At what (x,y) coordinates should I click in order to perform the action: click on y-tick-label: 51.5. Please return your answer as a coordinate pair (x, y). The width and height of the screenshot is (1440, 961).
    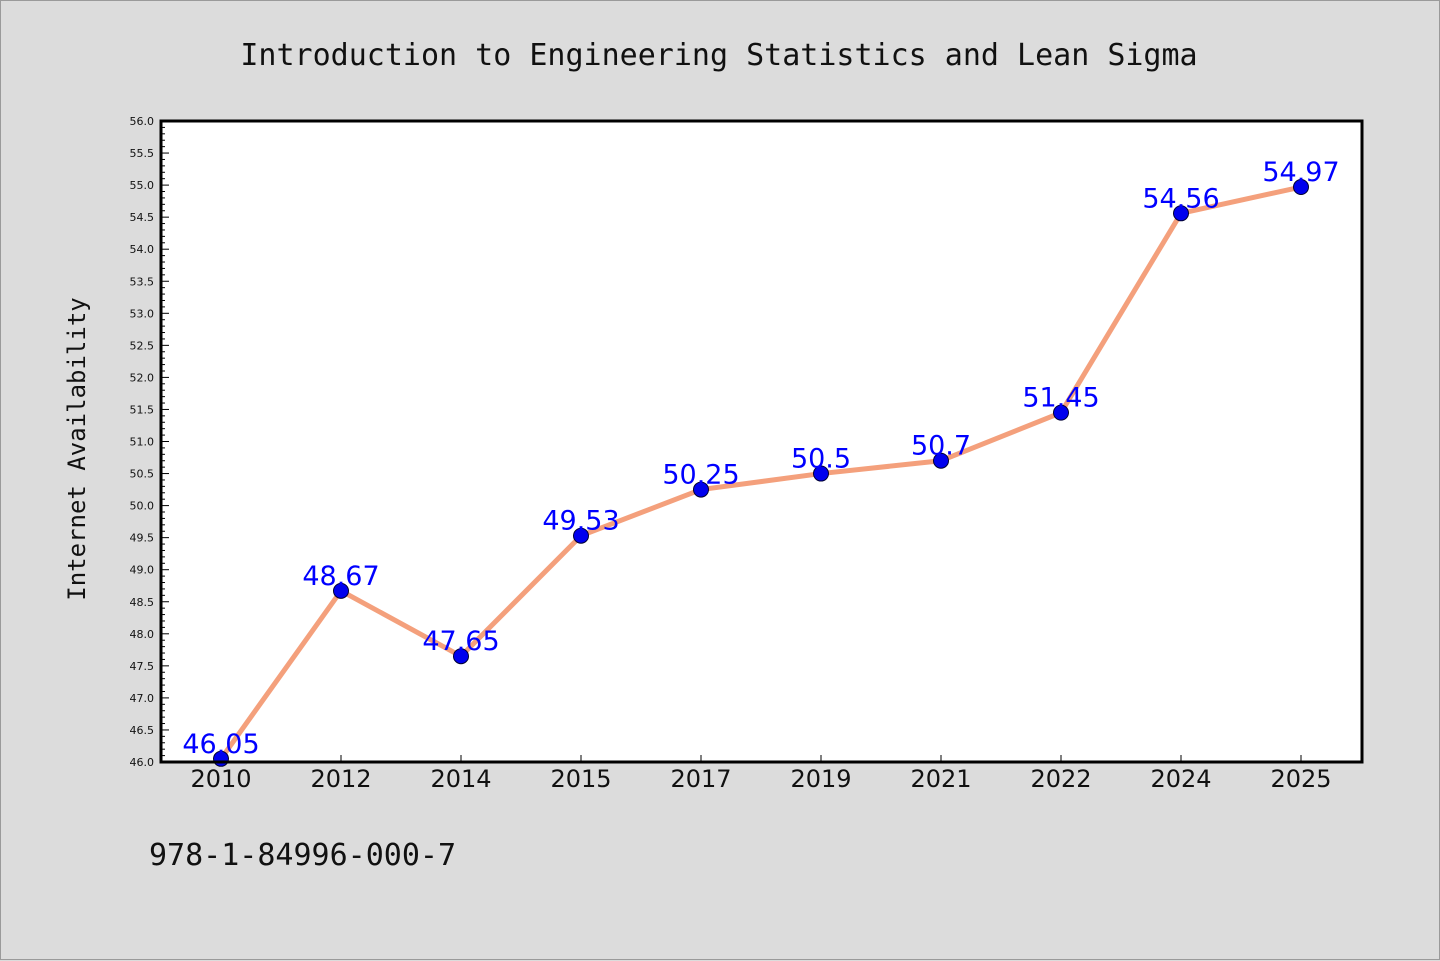
    Looking at the image, I should click on (142, 409).